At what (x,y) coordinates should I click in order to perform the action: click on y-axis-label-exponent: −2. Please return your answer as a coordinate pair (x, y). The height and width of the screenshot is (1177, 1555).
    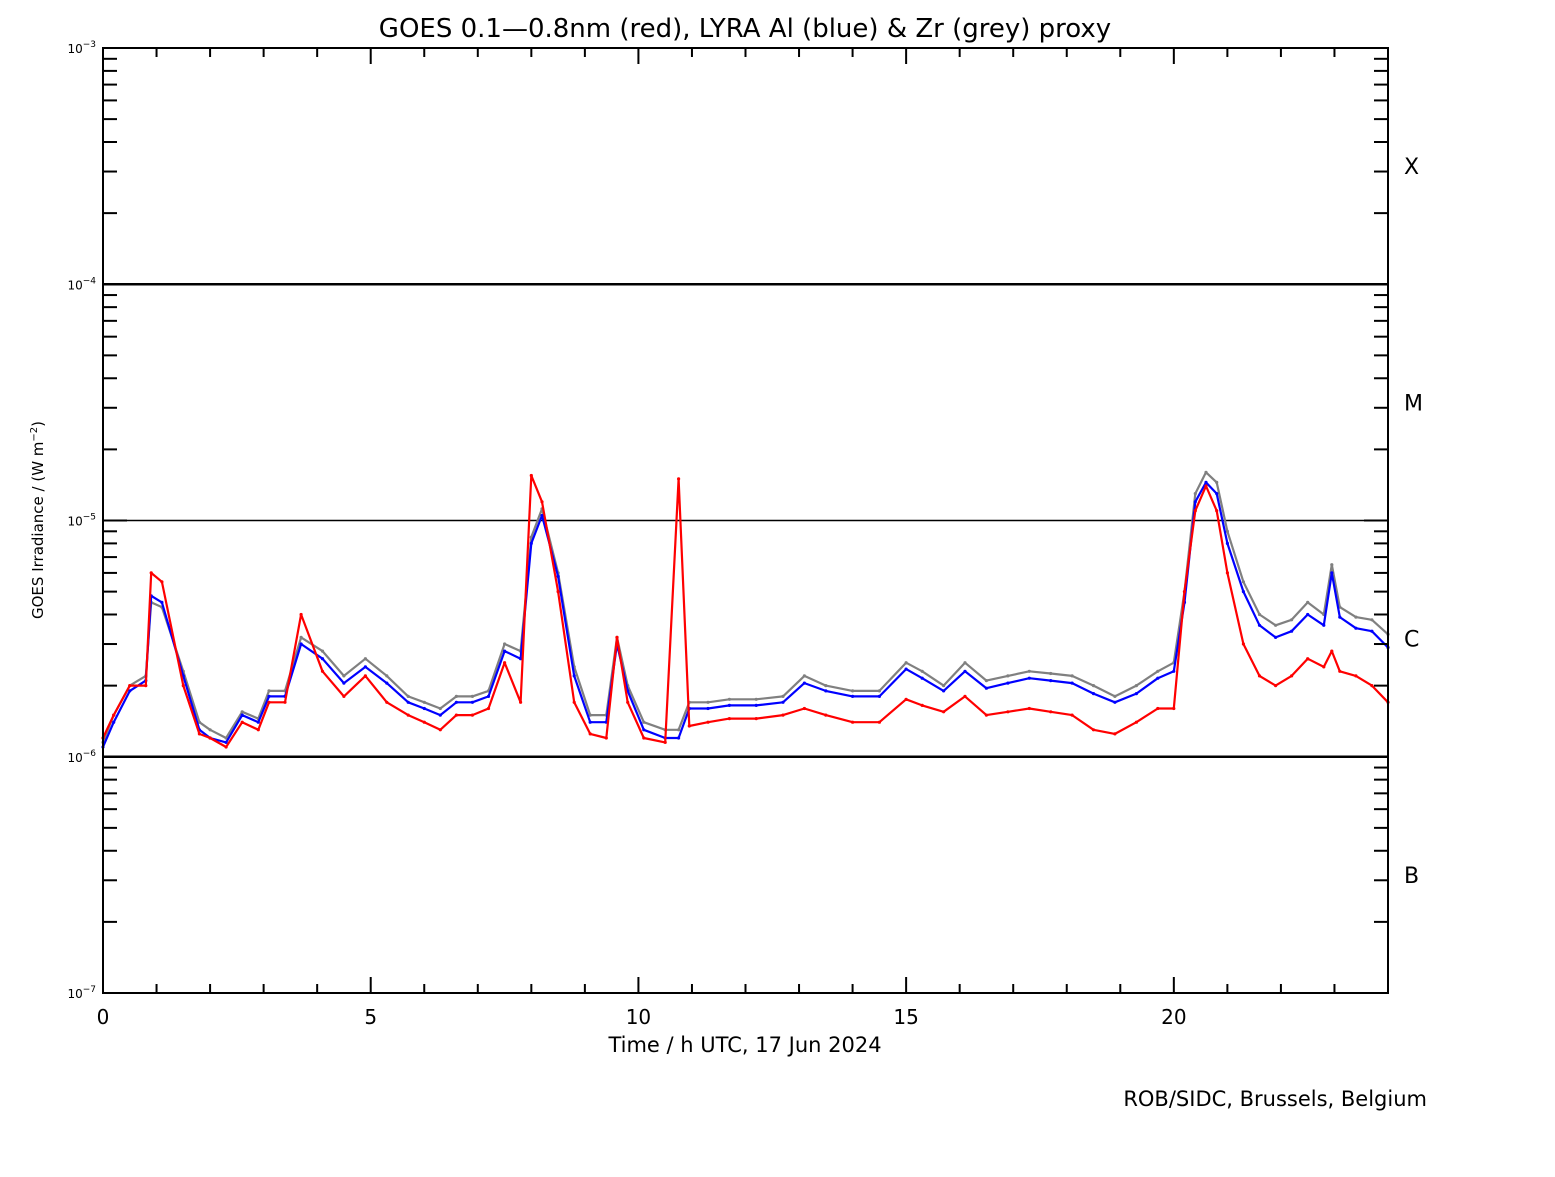
    Looking at the image, I should click on (34, 434).